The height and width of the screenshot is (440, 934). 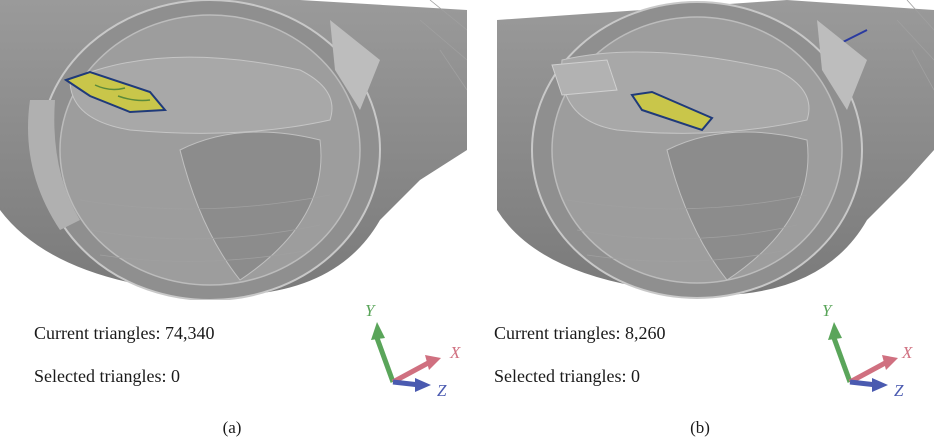 What do you see at coordinates (580, 333) in the screenshot?
I see `current-triangles-label: Current triangles: 8,260` at bounding box center [580, 333].